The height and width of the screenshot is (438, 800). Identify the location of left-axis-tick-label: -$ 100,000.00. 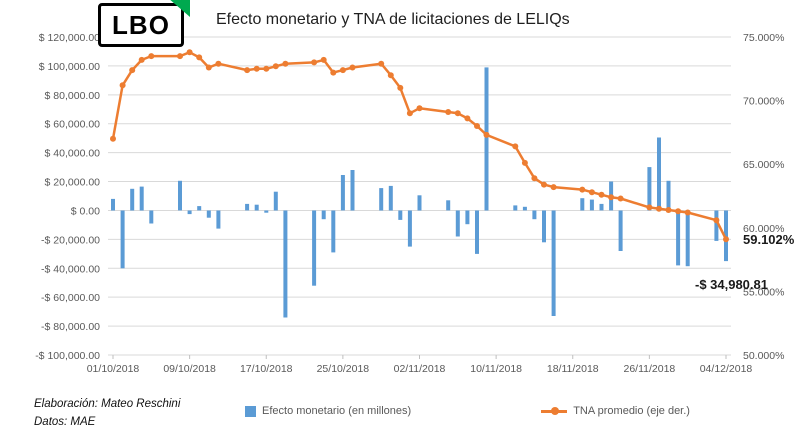
(67, 356).